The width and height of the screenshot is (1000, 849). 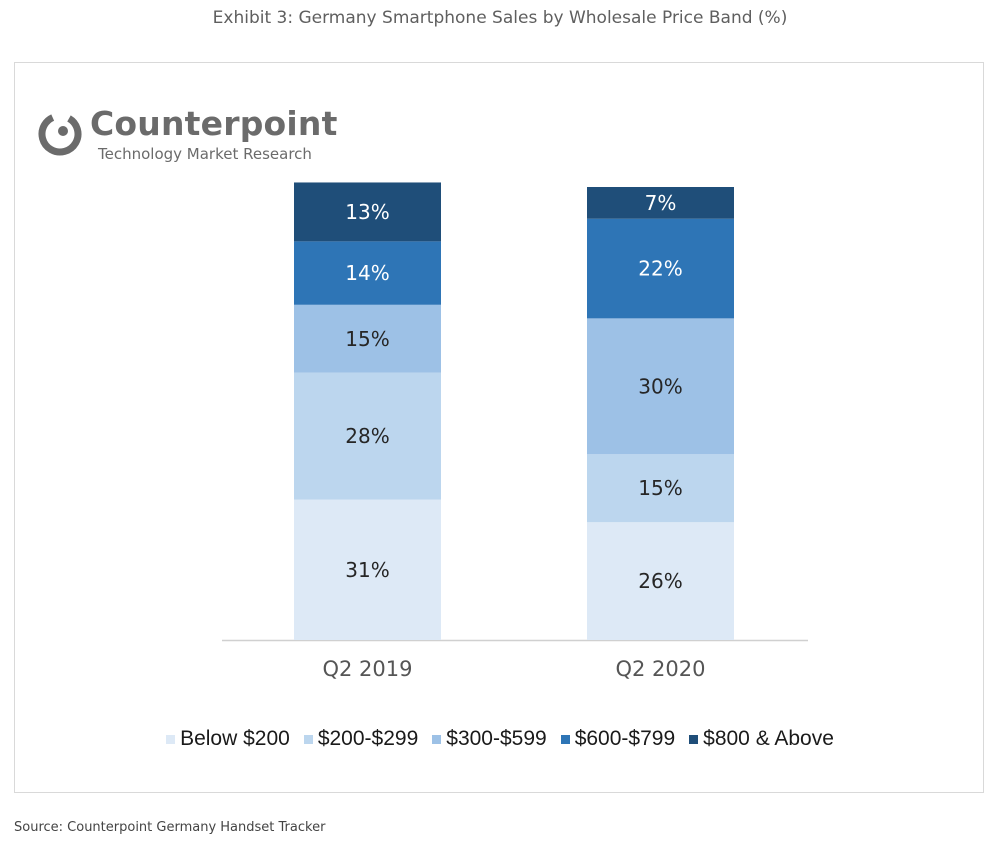 What do you see at coordinates (60, 134) in the screenshot?
I see `counterpoint-logo-icon` at bounding box center [60, 134].